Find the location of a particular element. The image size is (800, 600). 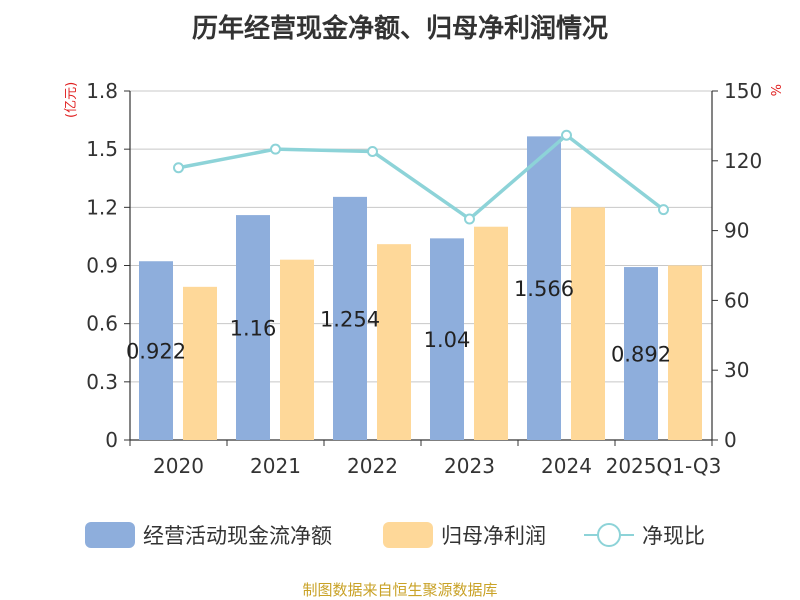

bar-data-label: 1.04 is located at coordinates (447, 340).